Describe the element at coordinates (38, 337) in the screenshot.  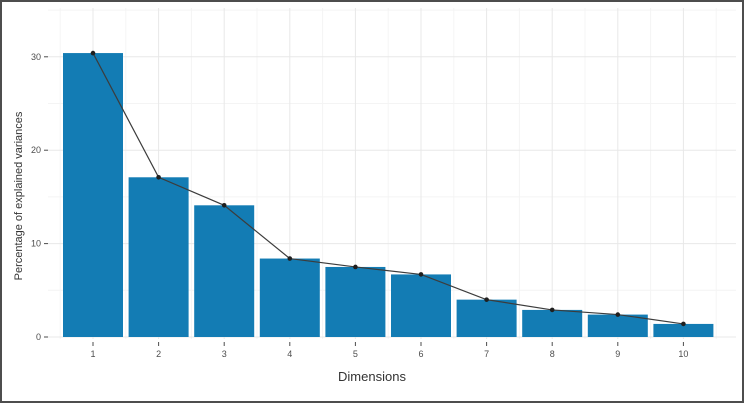
I see `y-tick-label: 0` at that location.